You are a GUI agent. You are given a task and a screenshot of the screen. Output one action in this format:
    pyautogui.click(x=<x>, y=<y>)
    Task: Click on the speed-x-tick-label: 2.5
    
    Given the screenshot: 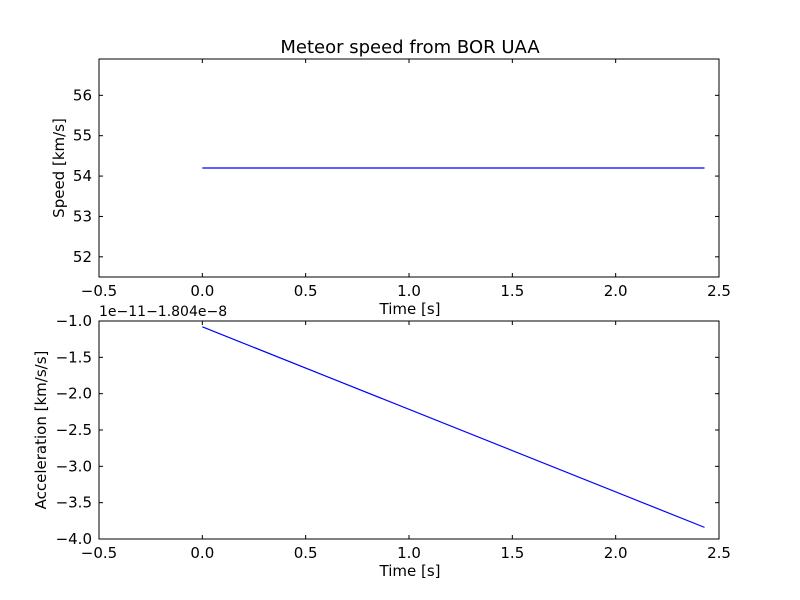 What is the action you would take?
    pyautogui.click(x=719, y=291)
    